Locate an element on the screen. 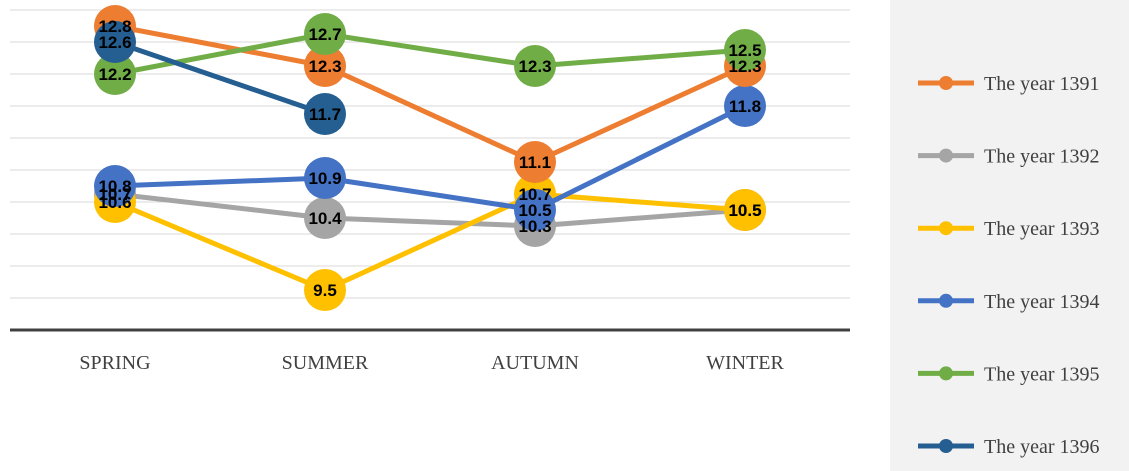  data-label: 10.6 is located at coordinates (114, 202).